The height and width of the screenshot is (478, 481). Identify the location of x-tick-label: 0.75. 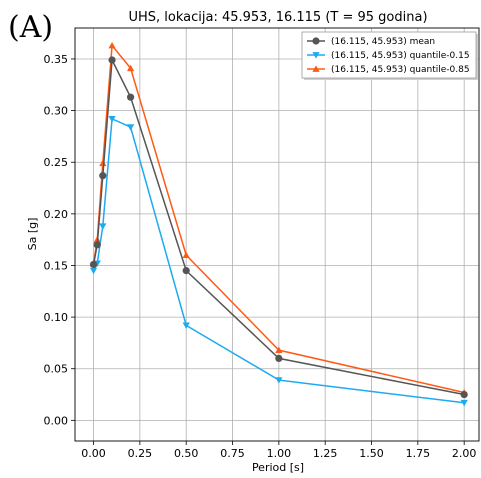
(232, 453).